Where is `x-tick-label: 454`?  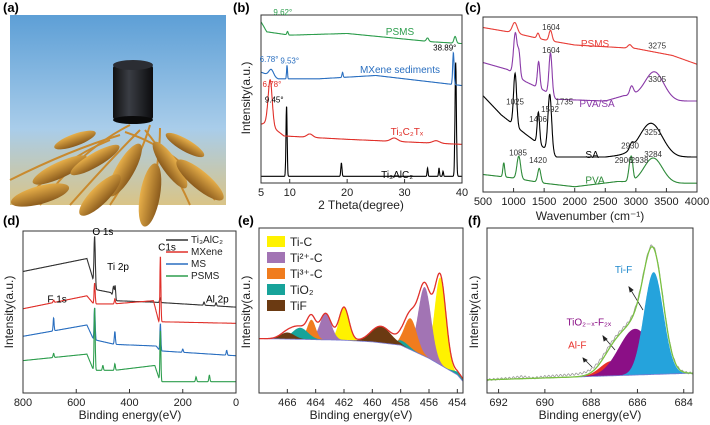 x-tick-label: 454 is located at coordinates (457, 403).